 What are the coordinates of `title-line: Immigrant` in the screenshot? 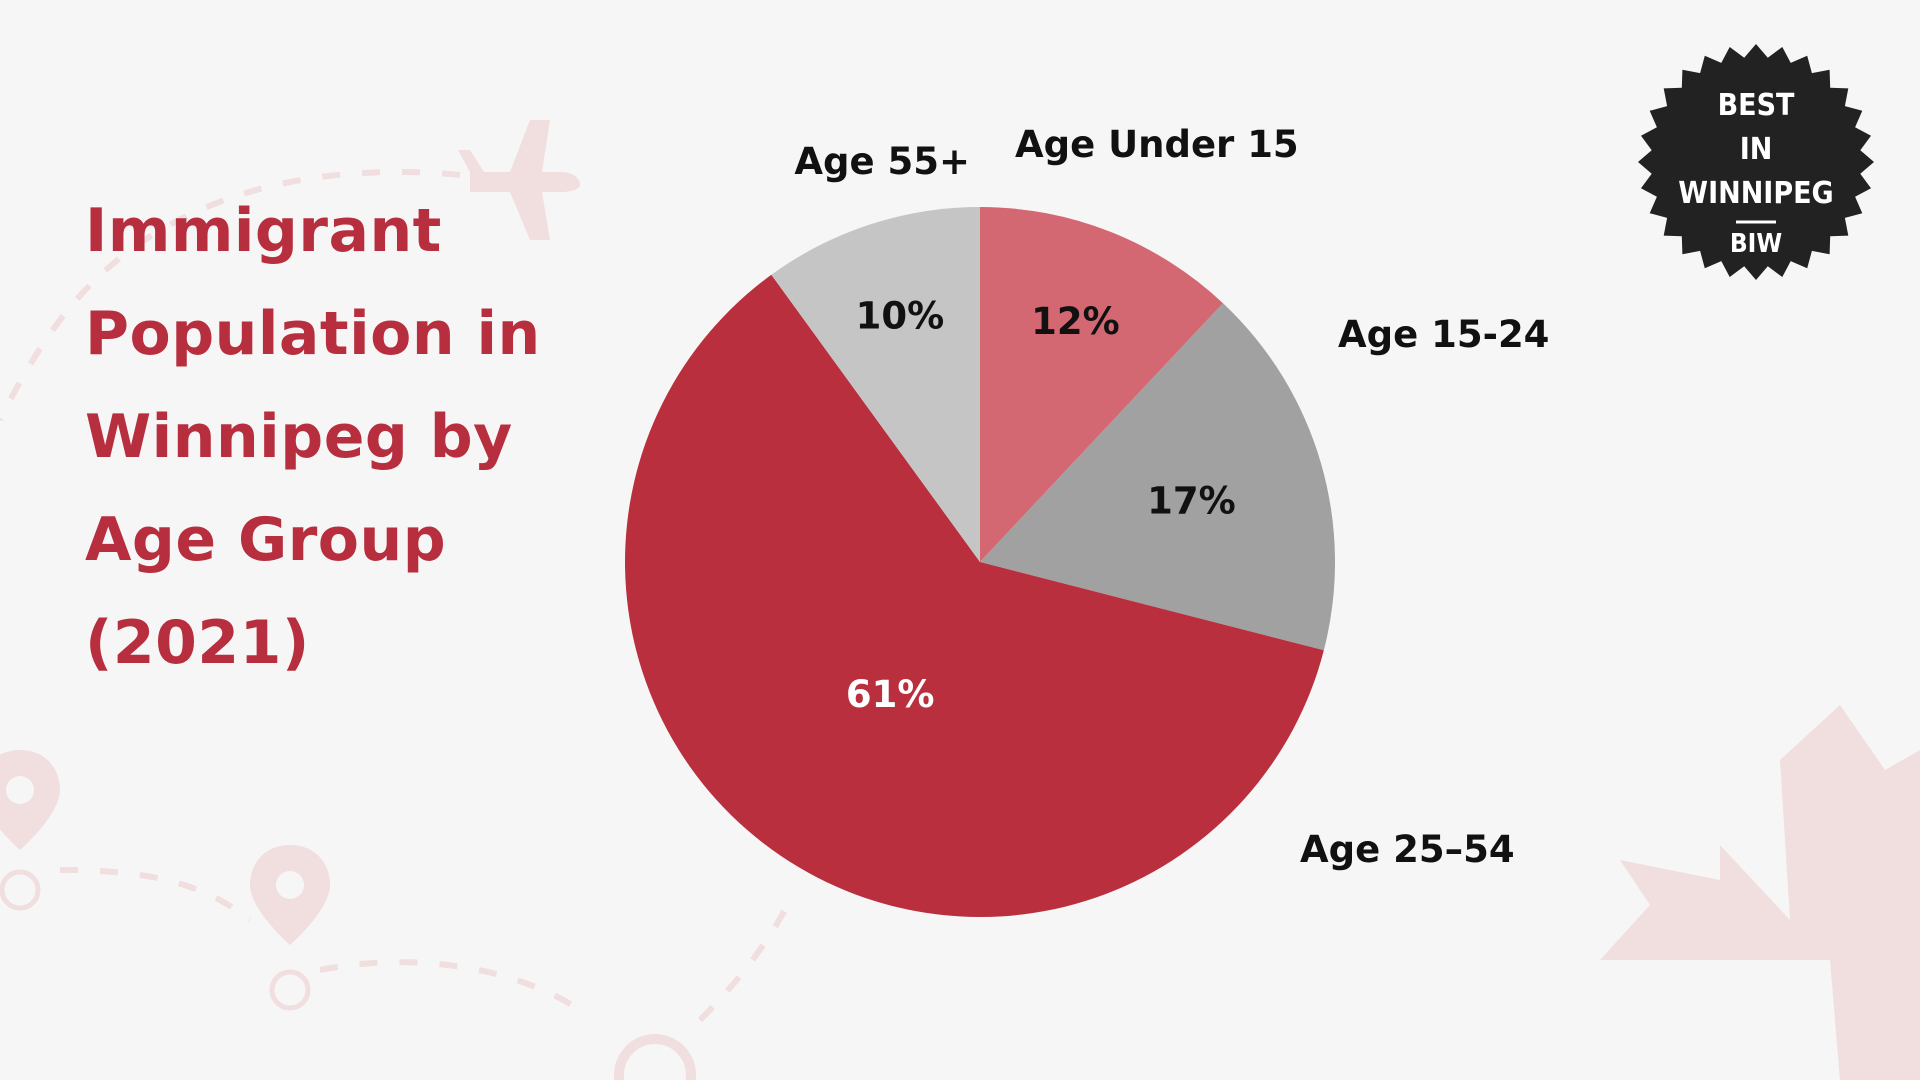 It's located at (263, 231).